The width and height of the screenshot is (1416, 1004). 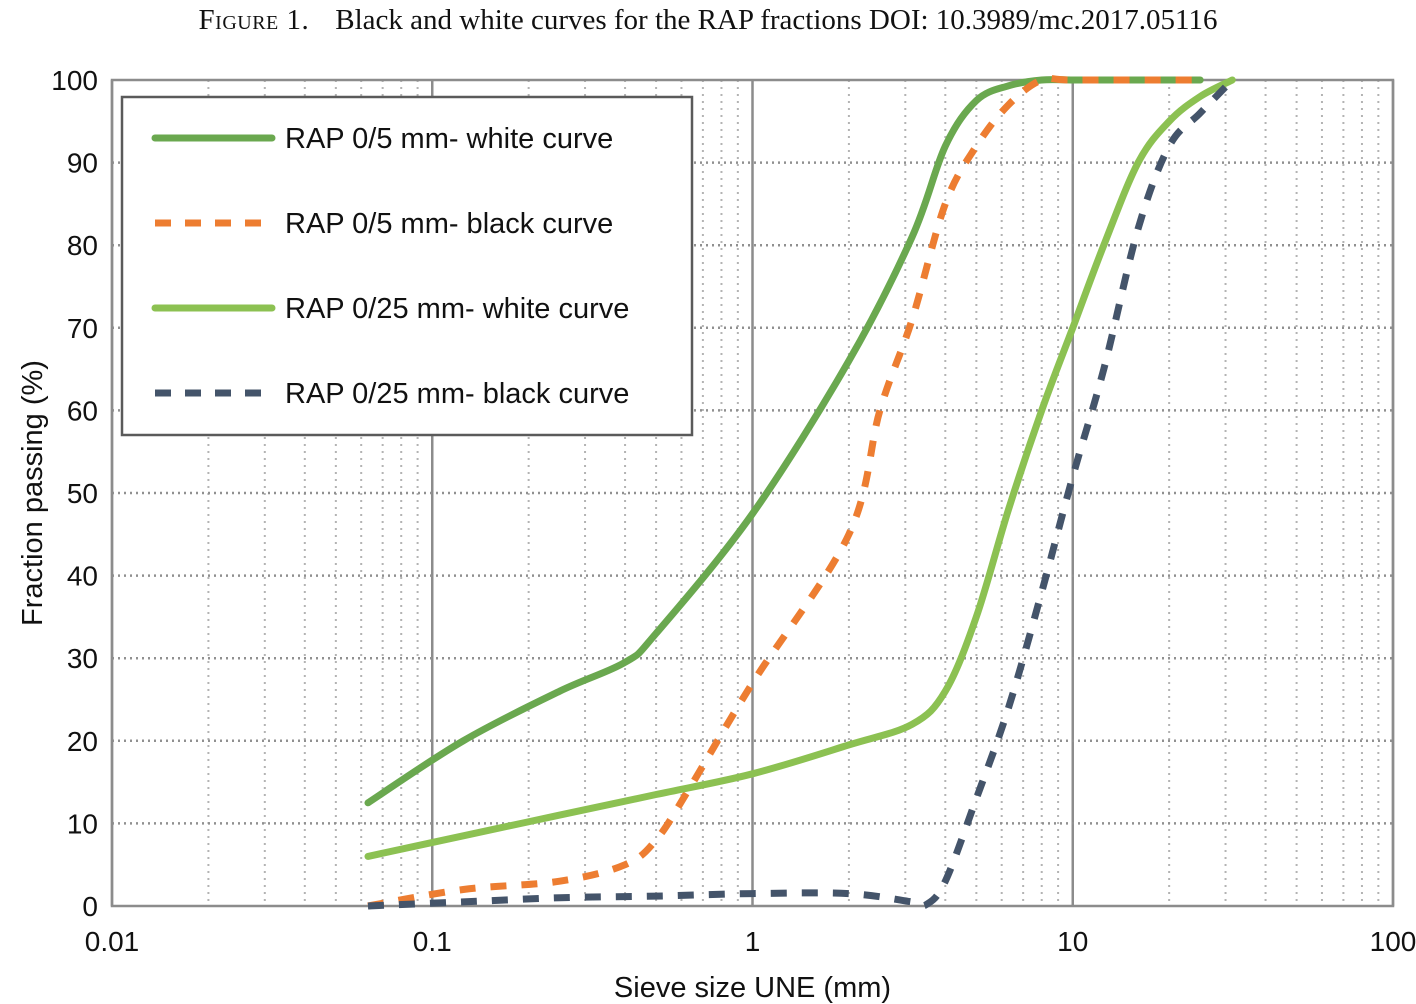 What do you see at coordinates (82, 741) in the screenshot?
I see `y-tick-label: 20` at bounding box center [82, 741].